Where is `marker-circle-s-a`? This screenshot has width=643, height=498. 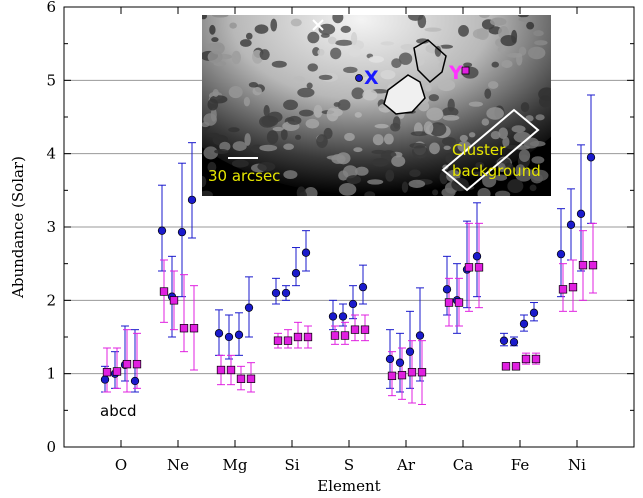
marker-circle-s-a is located at coordinates (333, 316).